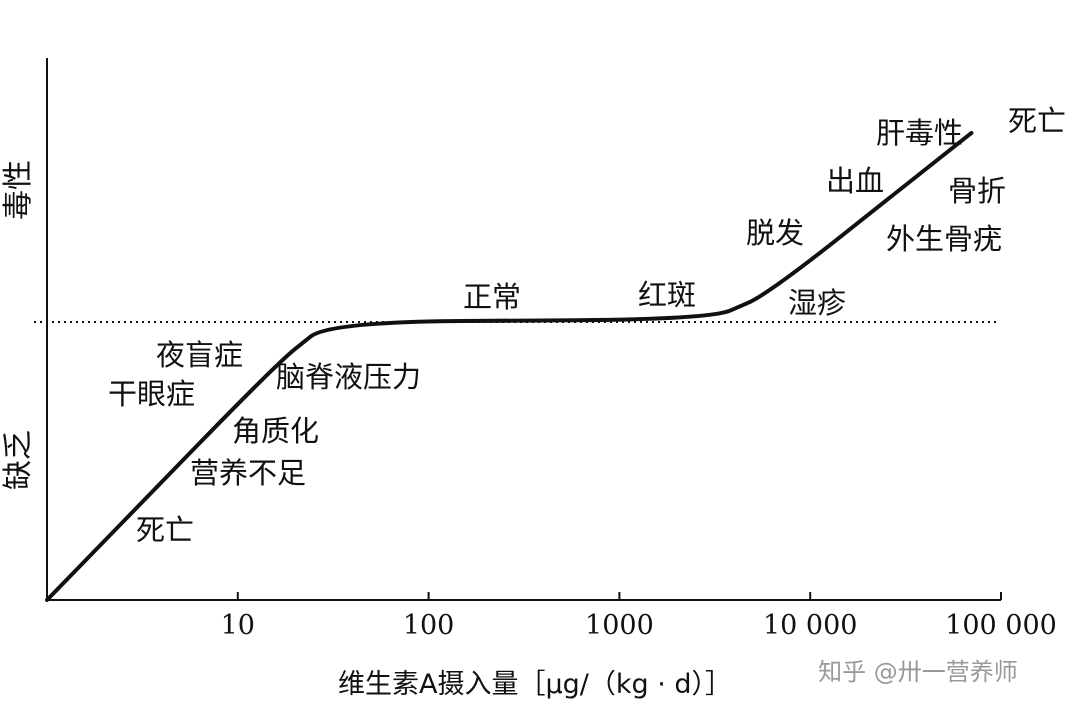 This screenshot has height=717, width=1080. Describe the element at coordinates (977, 191) in the screenshot. I see `annotation-fracture: 骨折` at that location.